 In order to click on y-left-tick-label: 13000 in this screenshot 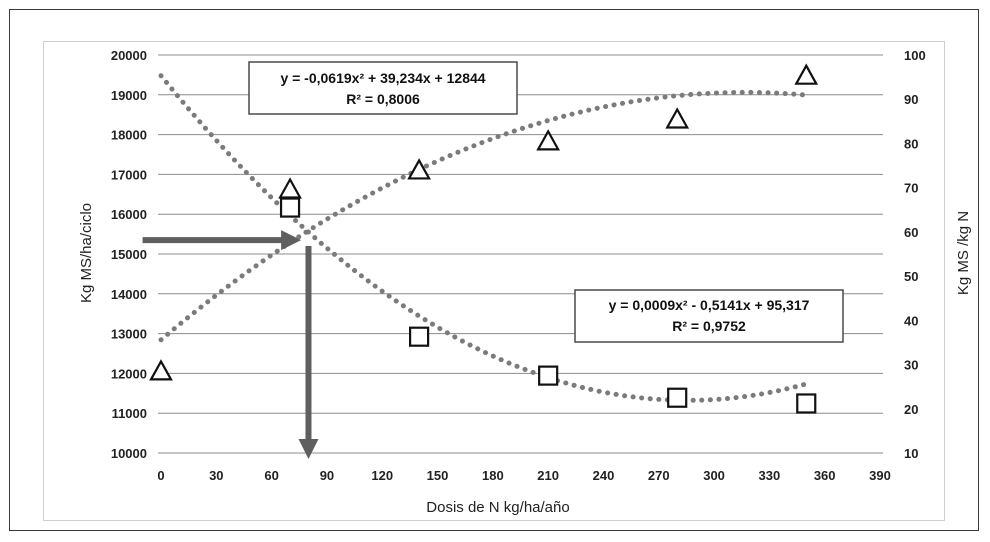, I will do `click(129, 334)`.